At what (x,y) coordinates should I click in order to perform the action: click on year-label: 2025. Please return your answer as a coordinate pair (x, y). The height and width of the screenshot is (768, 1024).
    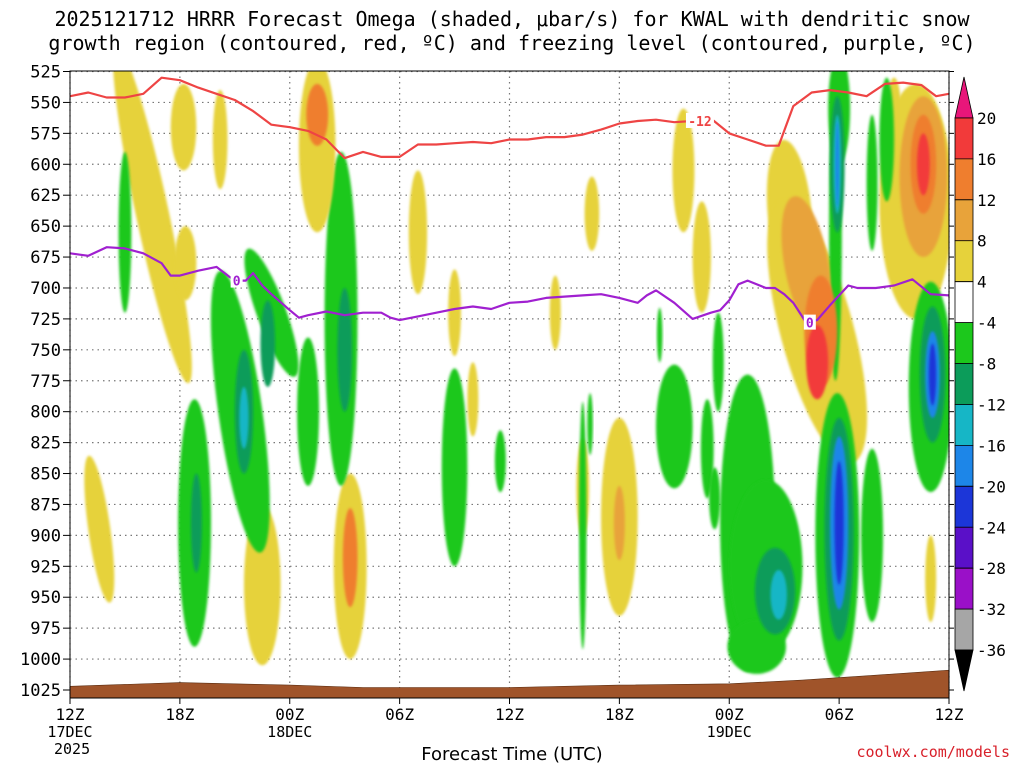
    Looking at the image, I should click on (72, 749).